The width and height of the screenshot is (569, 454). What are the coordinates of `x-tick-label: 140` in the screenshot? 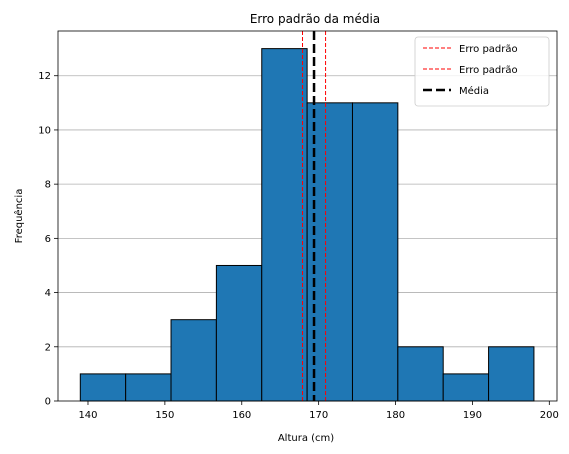 It's located at (87, 415).